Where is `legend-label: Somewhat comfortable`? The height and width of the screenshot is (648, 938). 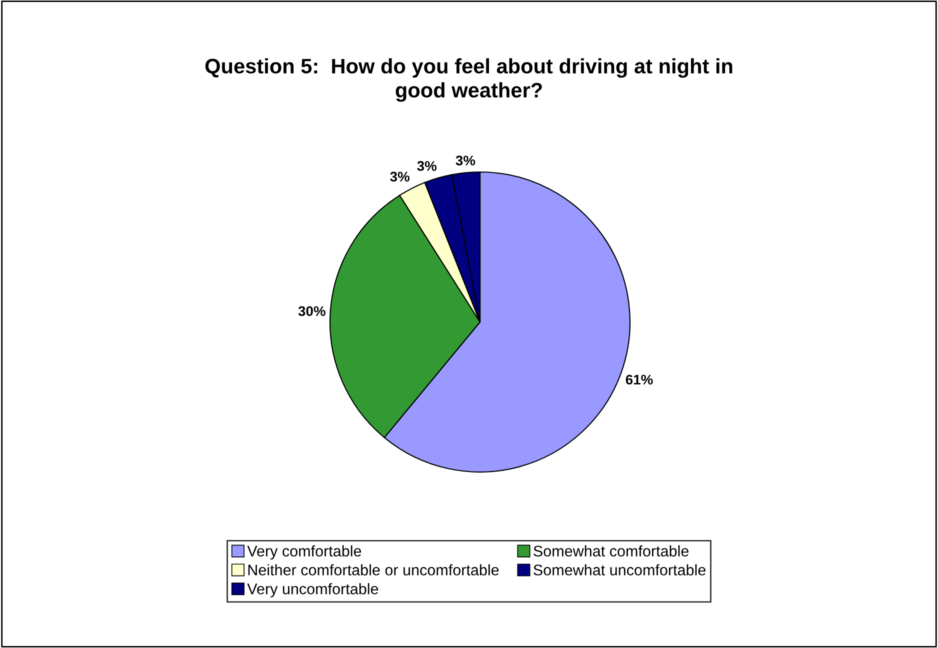 legend-label: Somewhat comfortable is located at coordinates (611, 551).